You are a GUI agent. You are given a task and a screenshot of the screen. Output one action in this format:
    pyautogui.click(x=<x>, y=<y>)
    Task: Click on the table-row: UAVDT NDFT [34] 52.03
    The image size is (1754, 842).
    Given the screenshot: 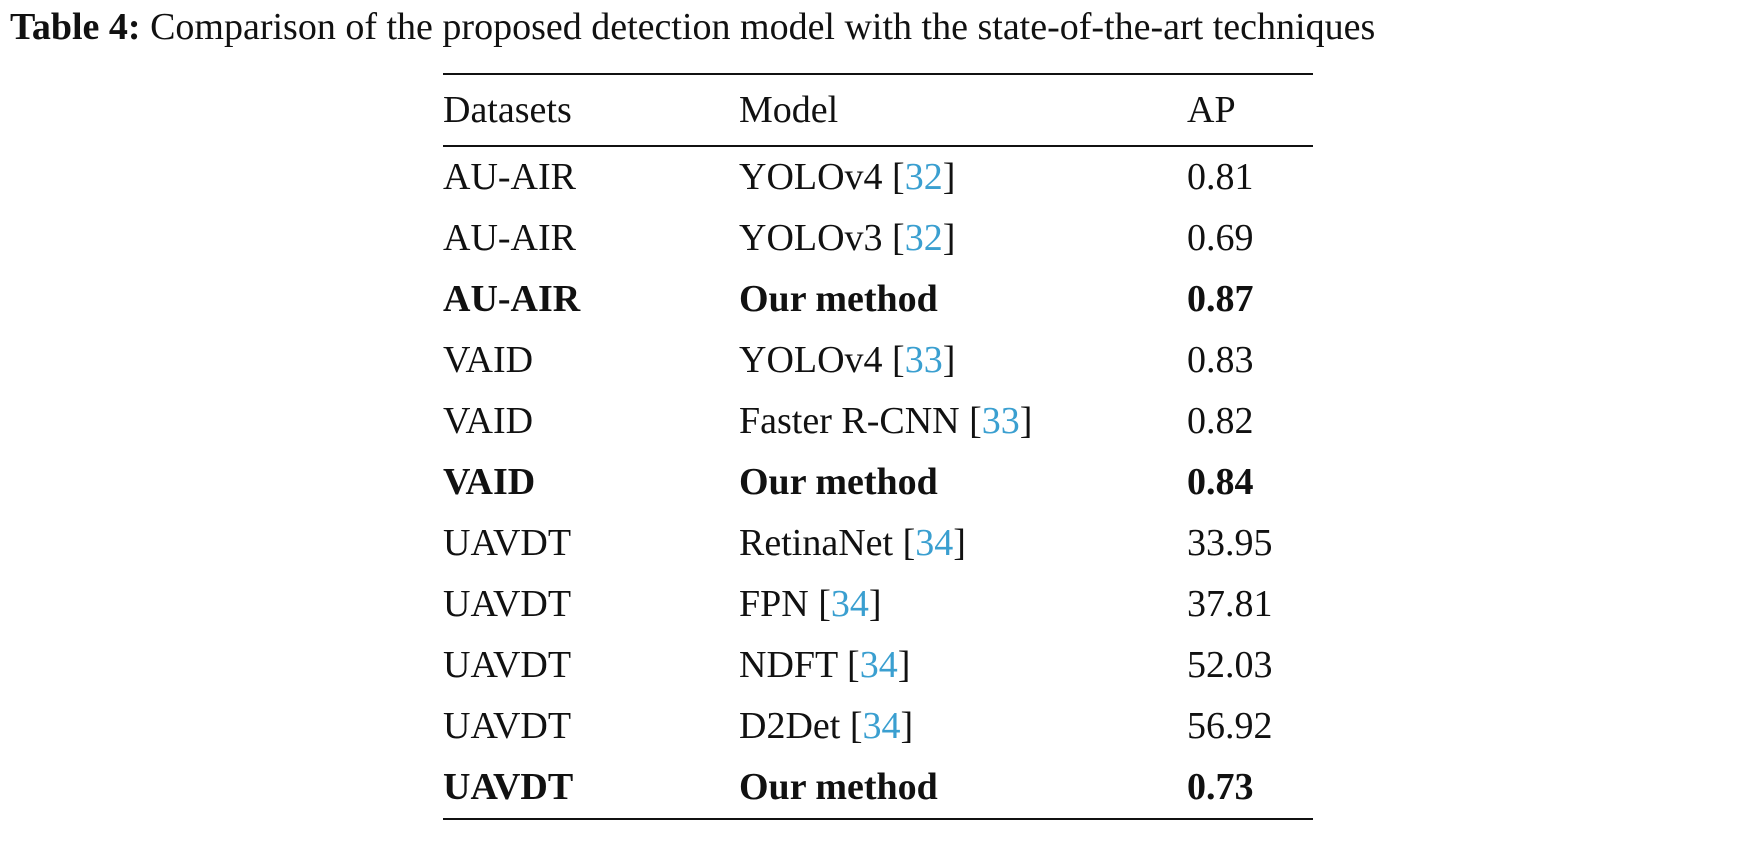 What is the action you would take?
    pyautogui.click(x=878, y=665)
    